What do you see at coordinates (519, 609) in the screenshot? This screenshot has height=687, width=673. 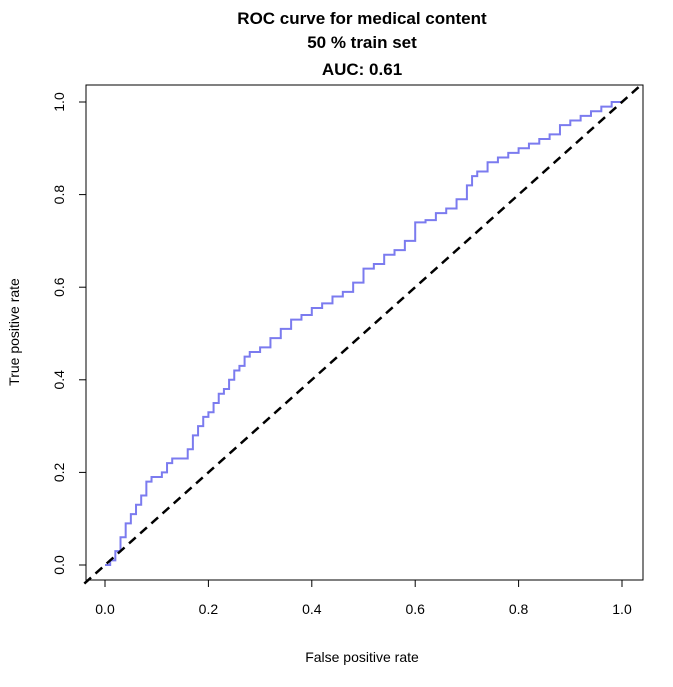 I see `x-tick-label: 0.8` at bounding box center [519, 609].